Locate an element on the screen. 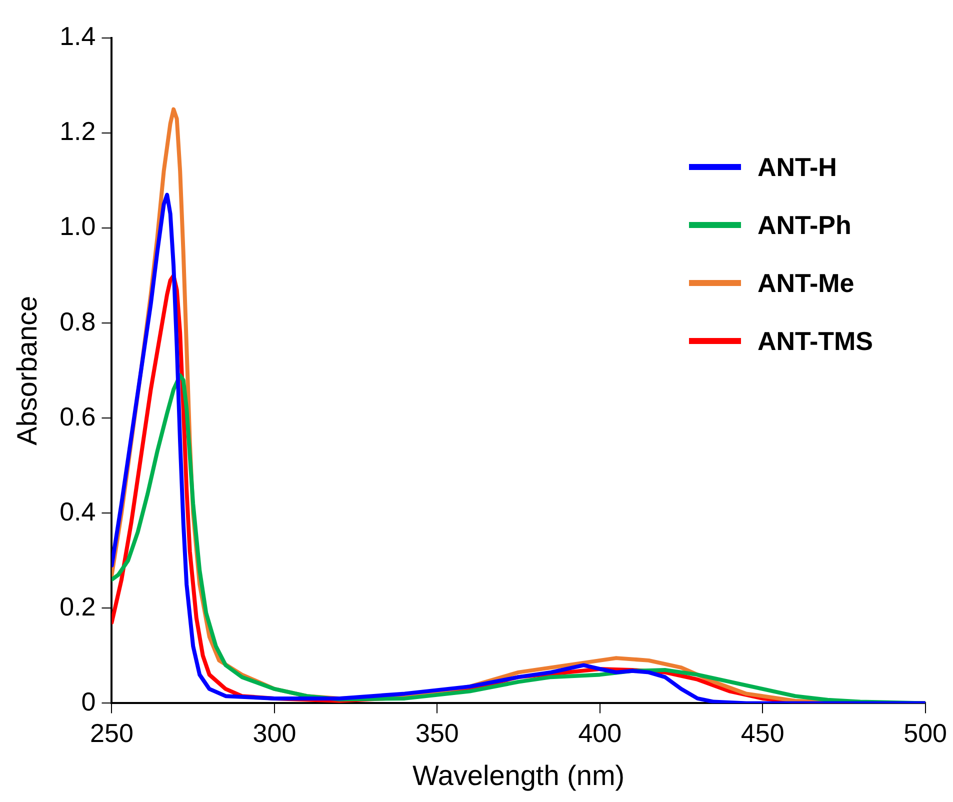 This screenshot has height=802, width=953. x-tick-label: 350 is located at coordinates (437, 733).